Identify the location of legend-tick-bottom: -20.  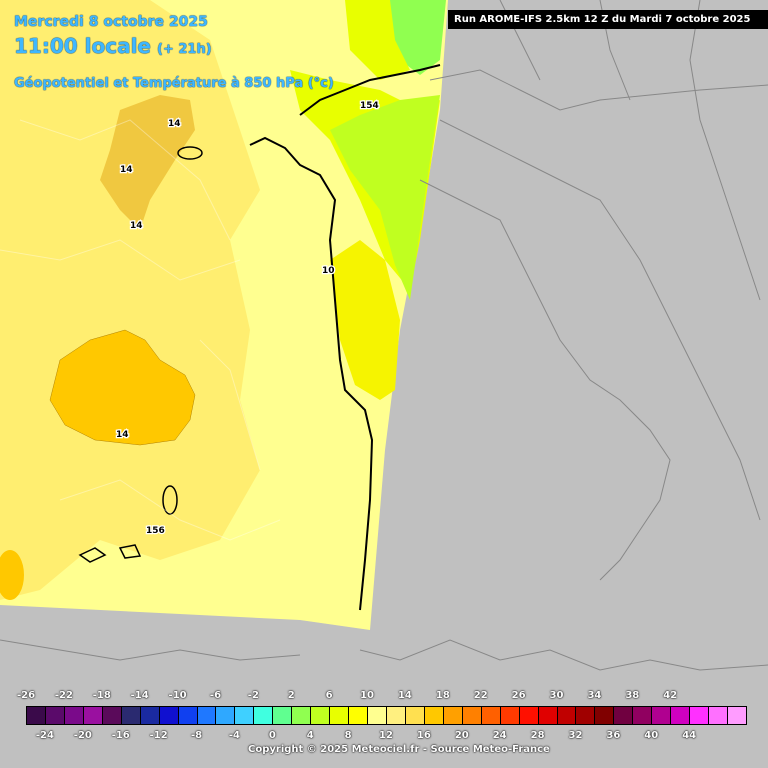
(82, 735).